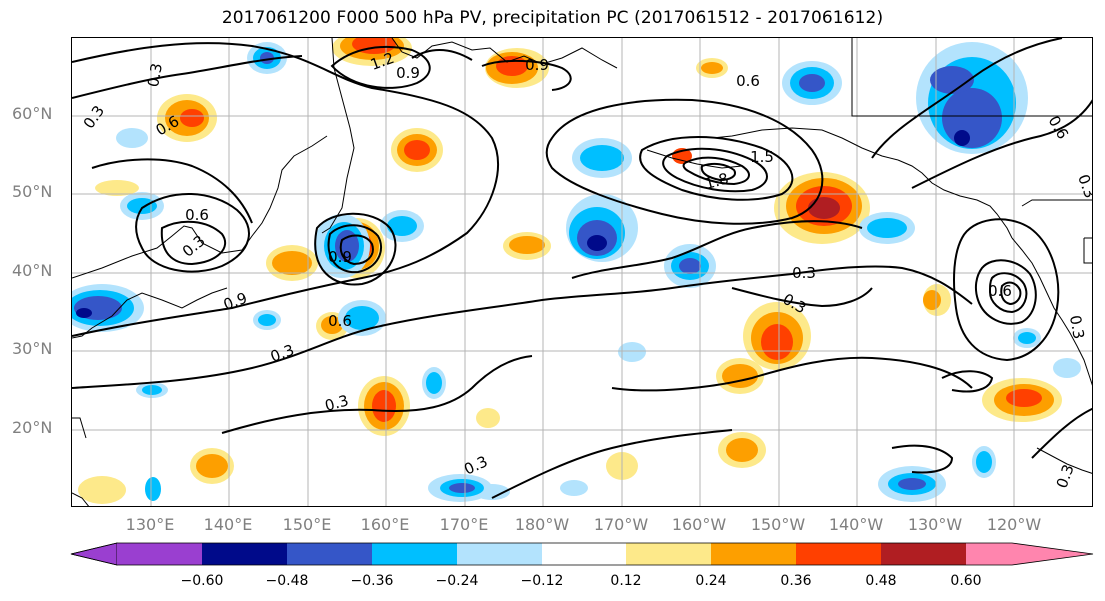 The height and width of the screenshot is (601, 1105). Describe the element at coordinates (464, 524) in the screenshot. I see `lon-label-170e: 170°E` at that location.